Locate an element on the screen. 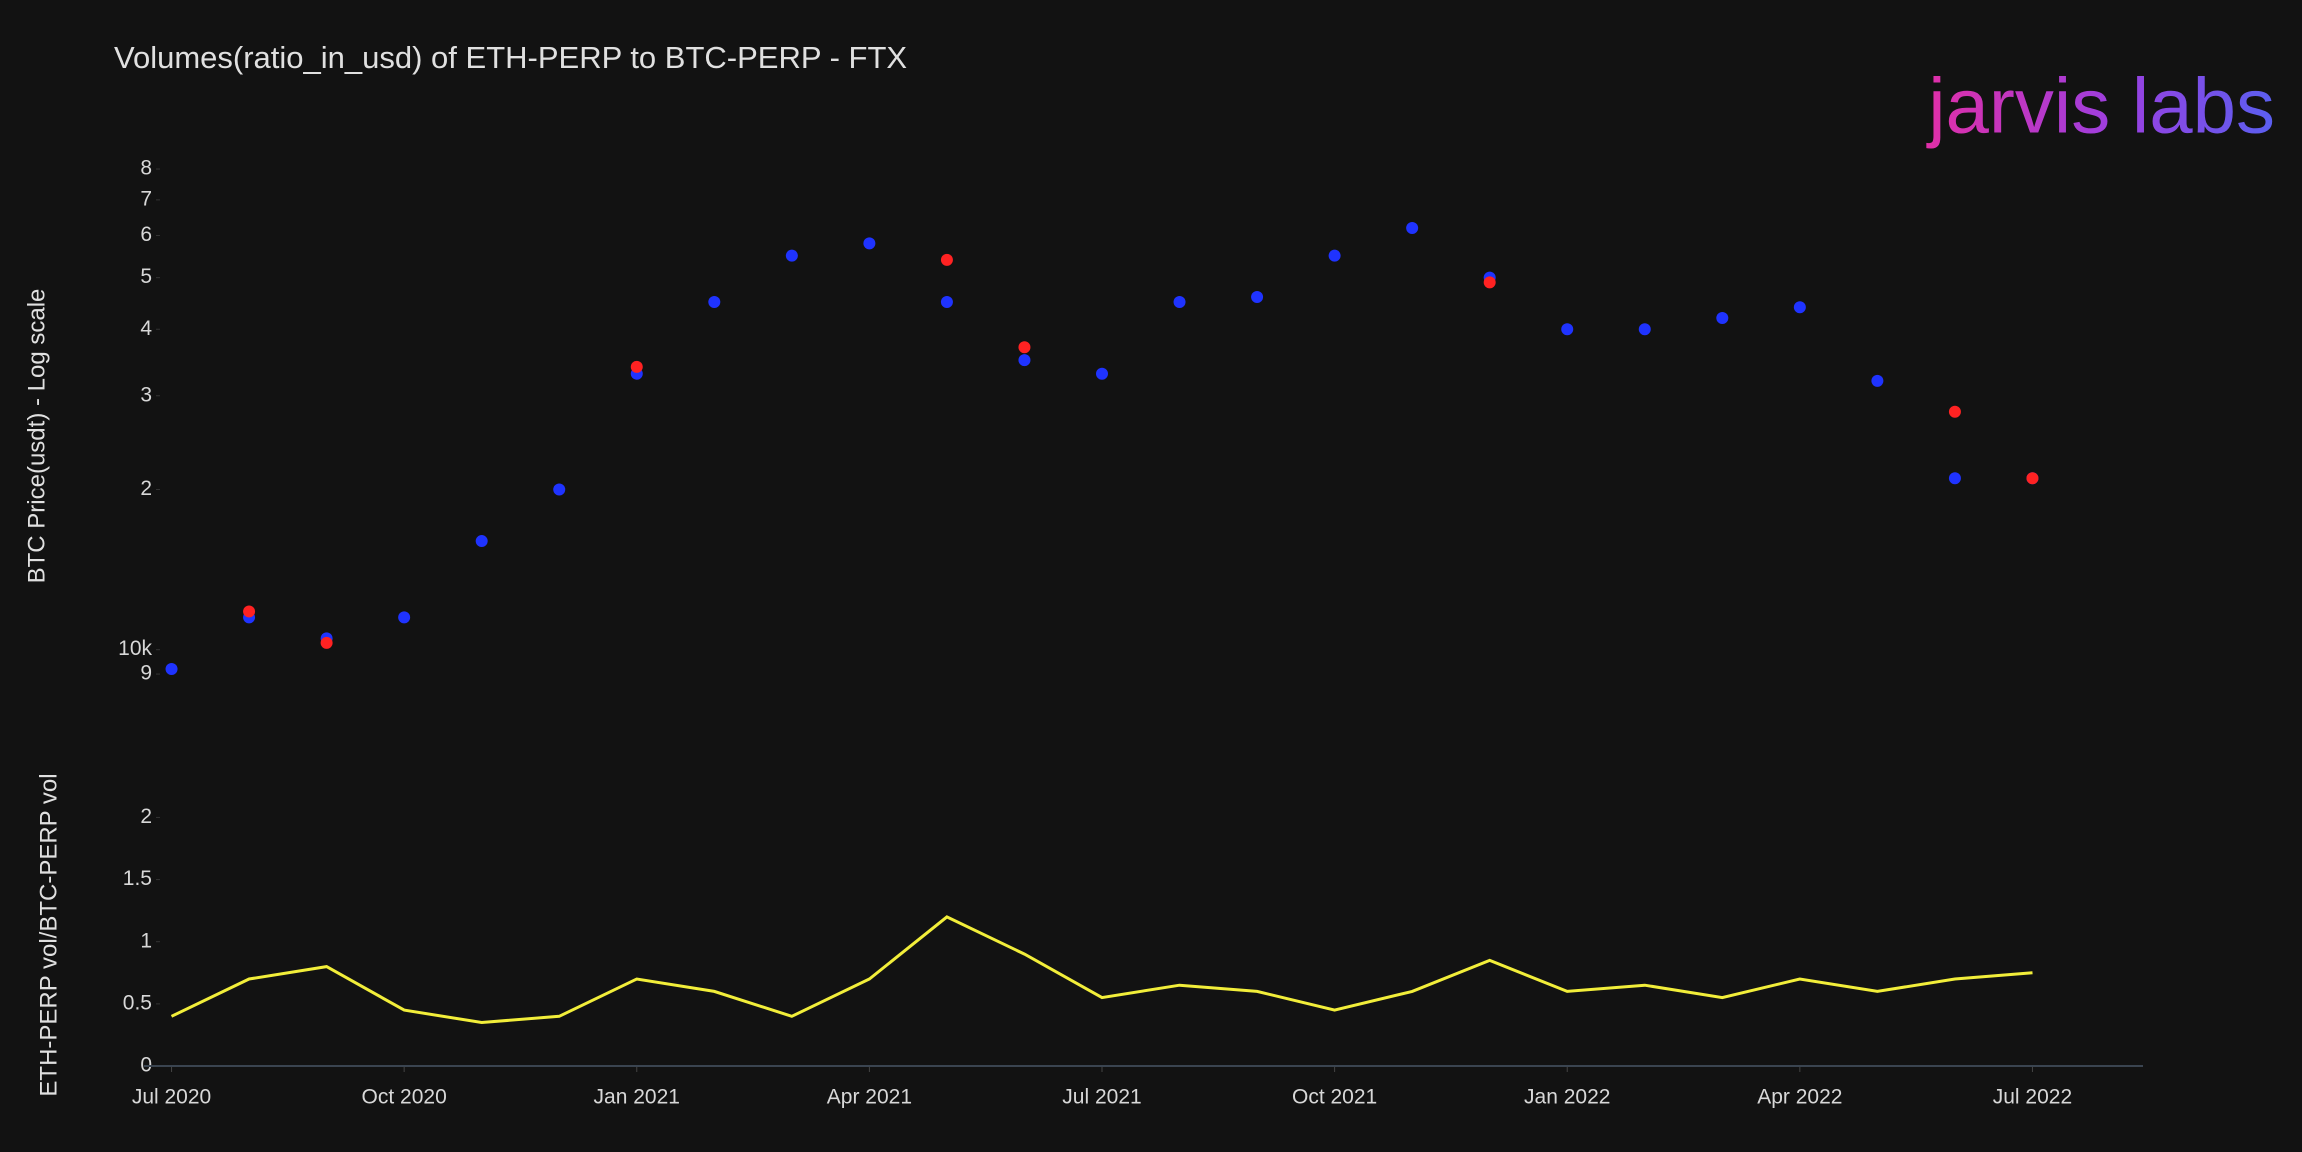 The width and height of the screenshot is (2302, 1152). y-tick-label: 10k is located at coordinates (135, 648).